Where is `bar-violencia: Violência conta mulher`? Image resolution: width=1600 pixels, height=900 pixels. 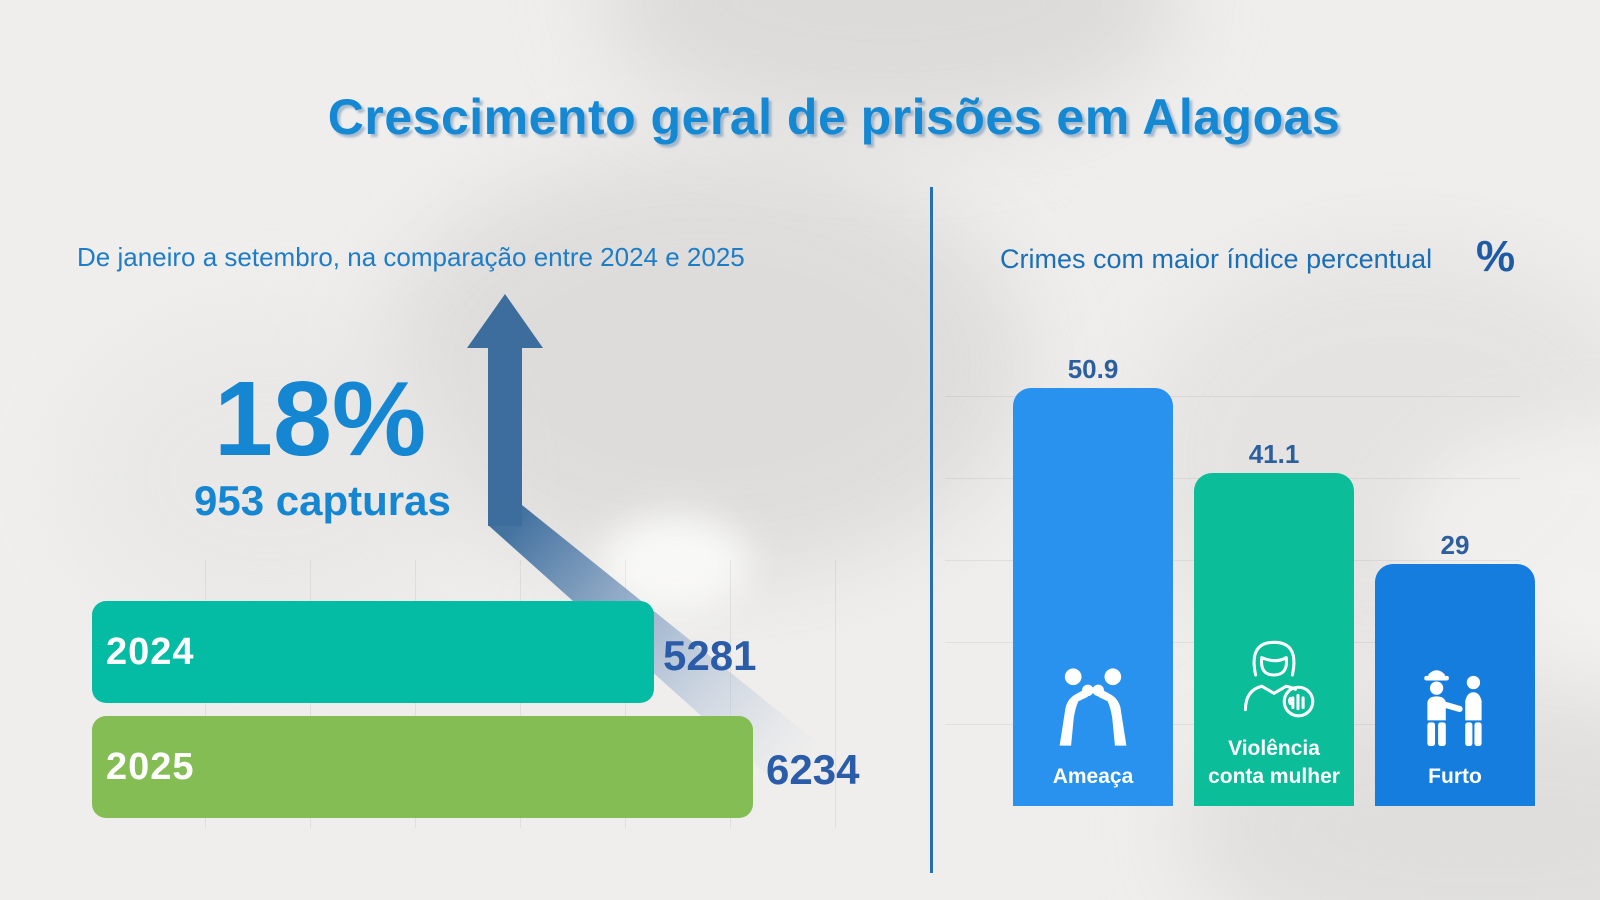 bar-violencia: Violência conta mulher is located at coordinates (1274, 639).